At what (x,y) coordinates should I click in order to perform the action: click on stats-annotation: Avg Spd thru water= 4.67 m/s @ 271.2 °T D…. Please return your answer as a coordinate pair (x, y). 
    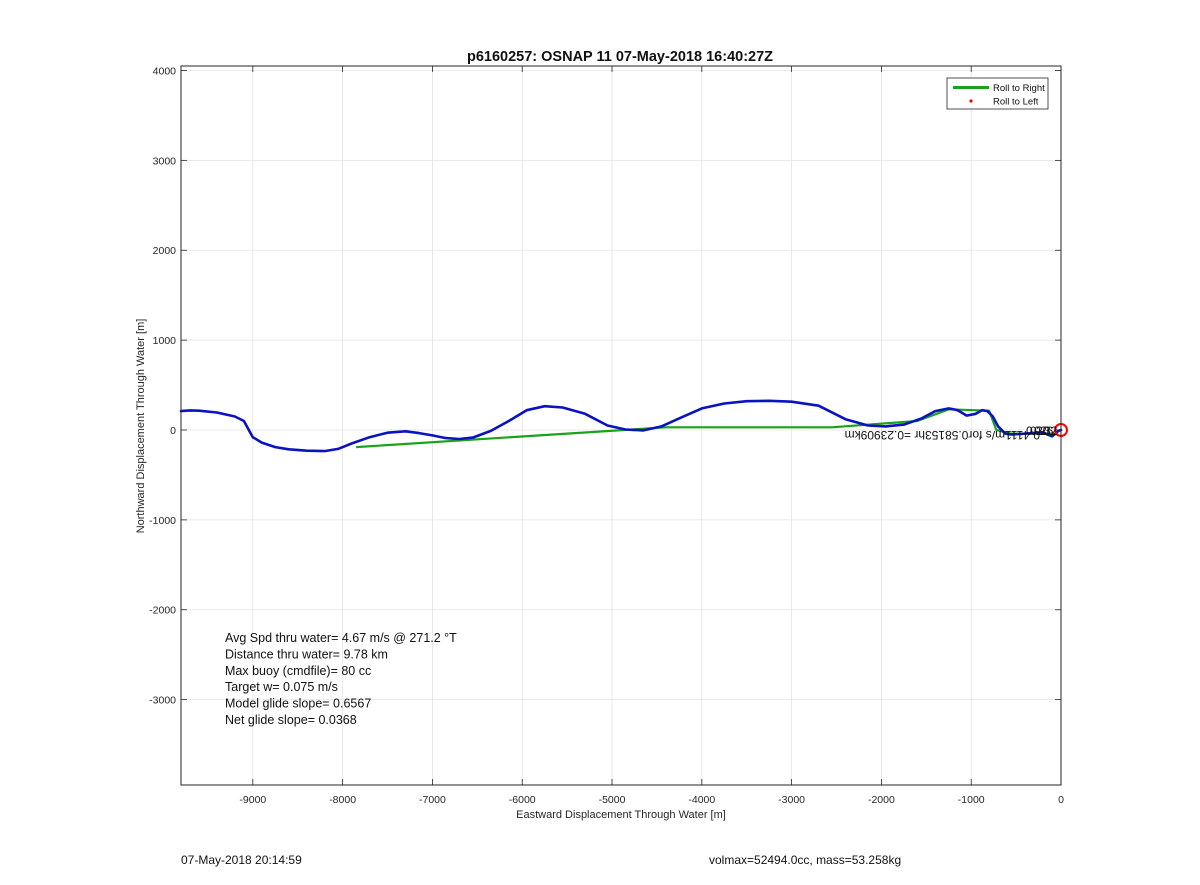
    Looking at the image, I should click on (341, 679).